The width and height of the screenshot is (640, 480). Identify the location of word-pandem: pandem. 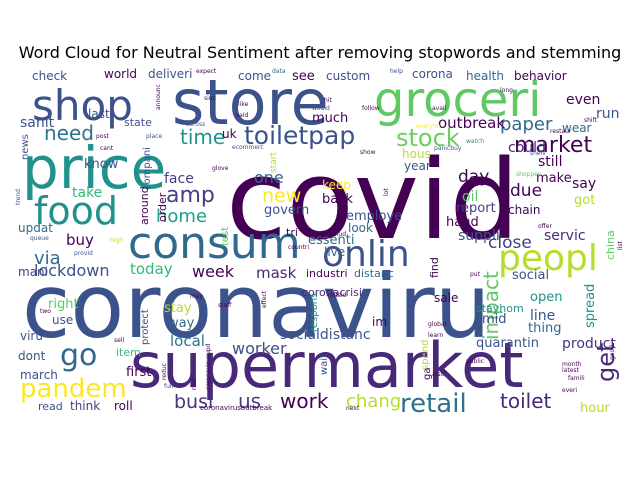
(73, 389).